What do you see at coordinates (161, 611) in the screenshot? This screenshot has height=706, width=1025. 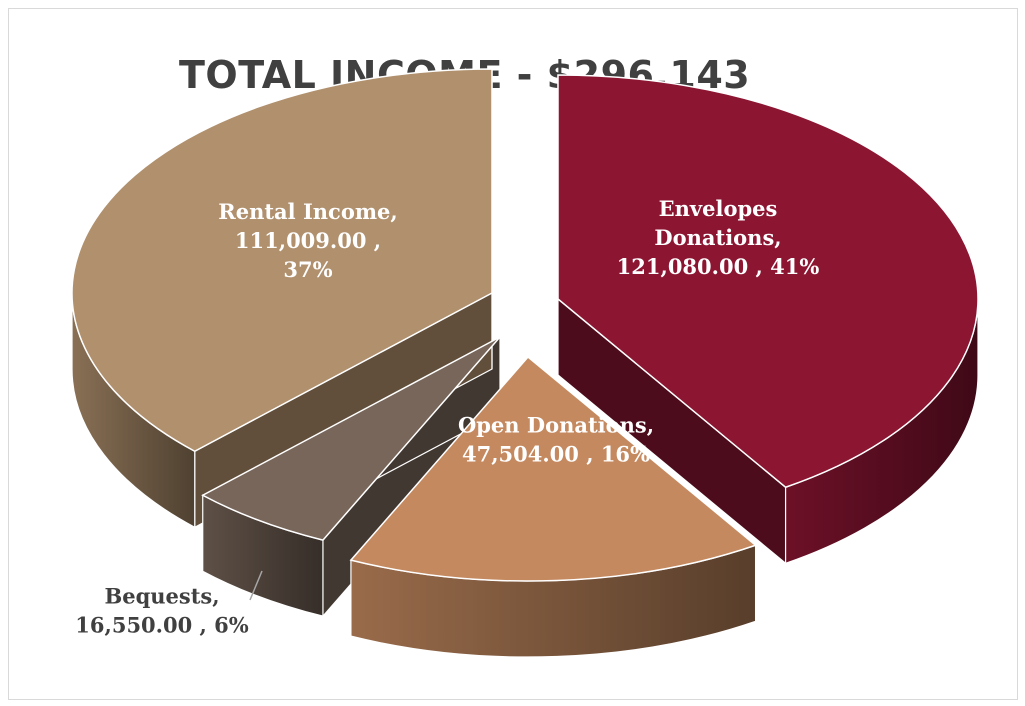 I see `data-label-bequests: Bequests, 16,550.00 , 6%` at bounding box center [161, 611].